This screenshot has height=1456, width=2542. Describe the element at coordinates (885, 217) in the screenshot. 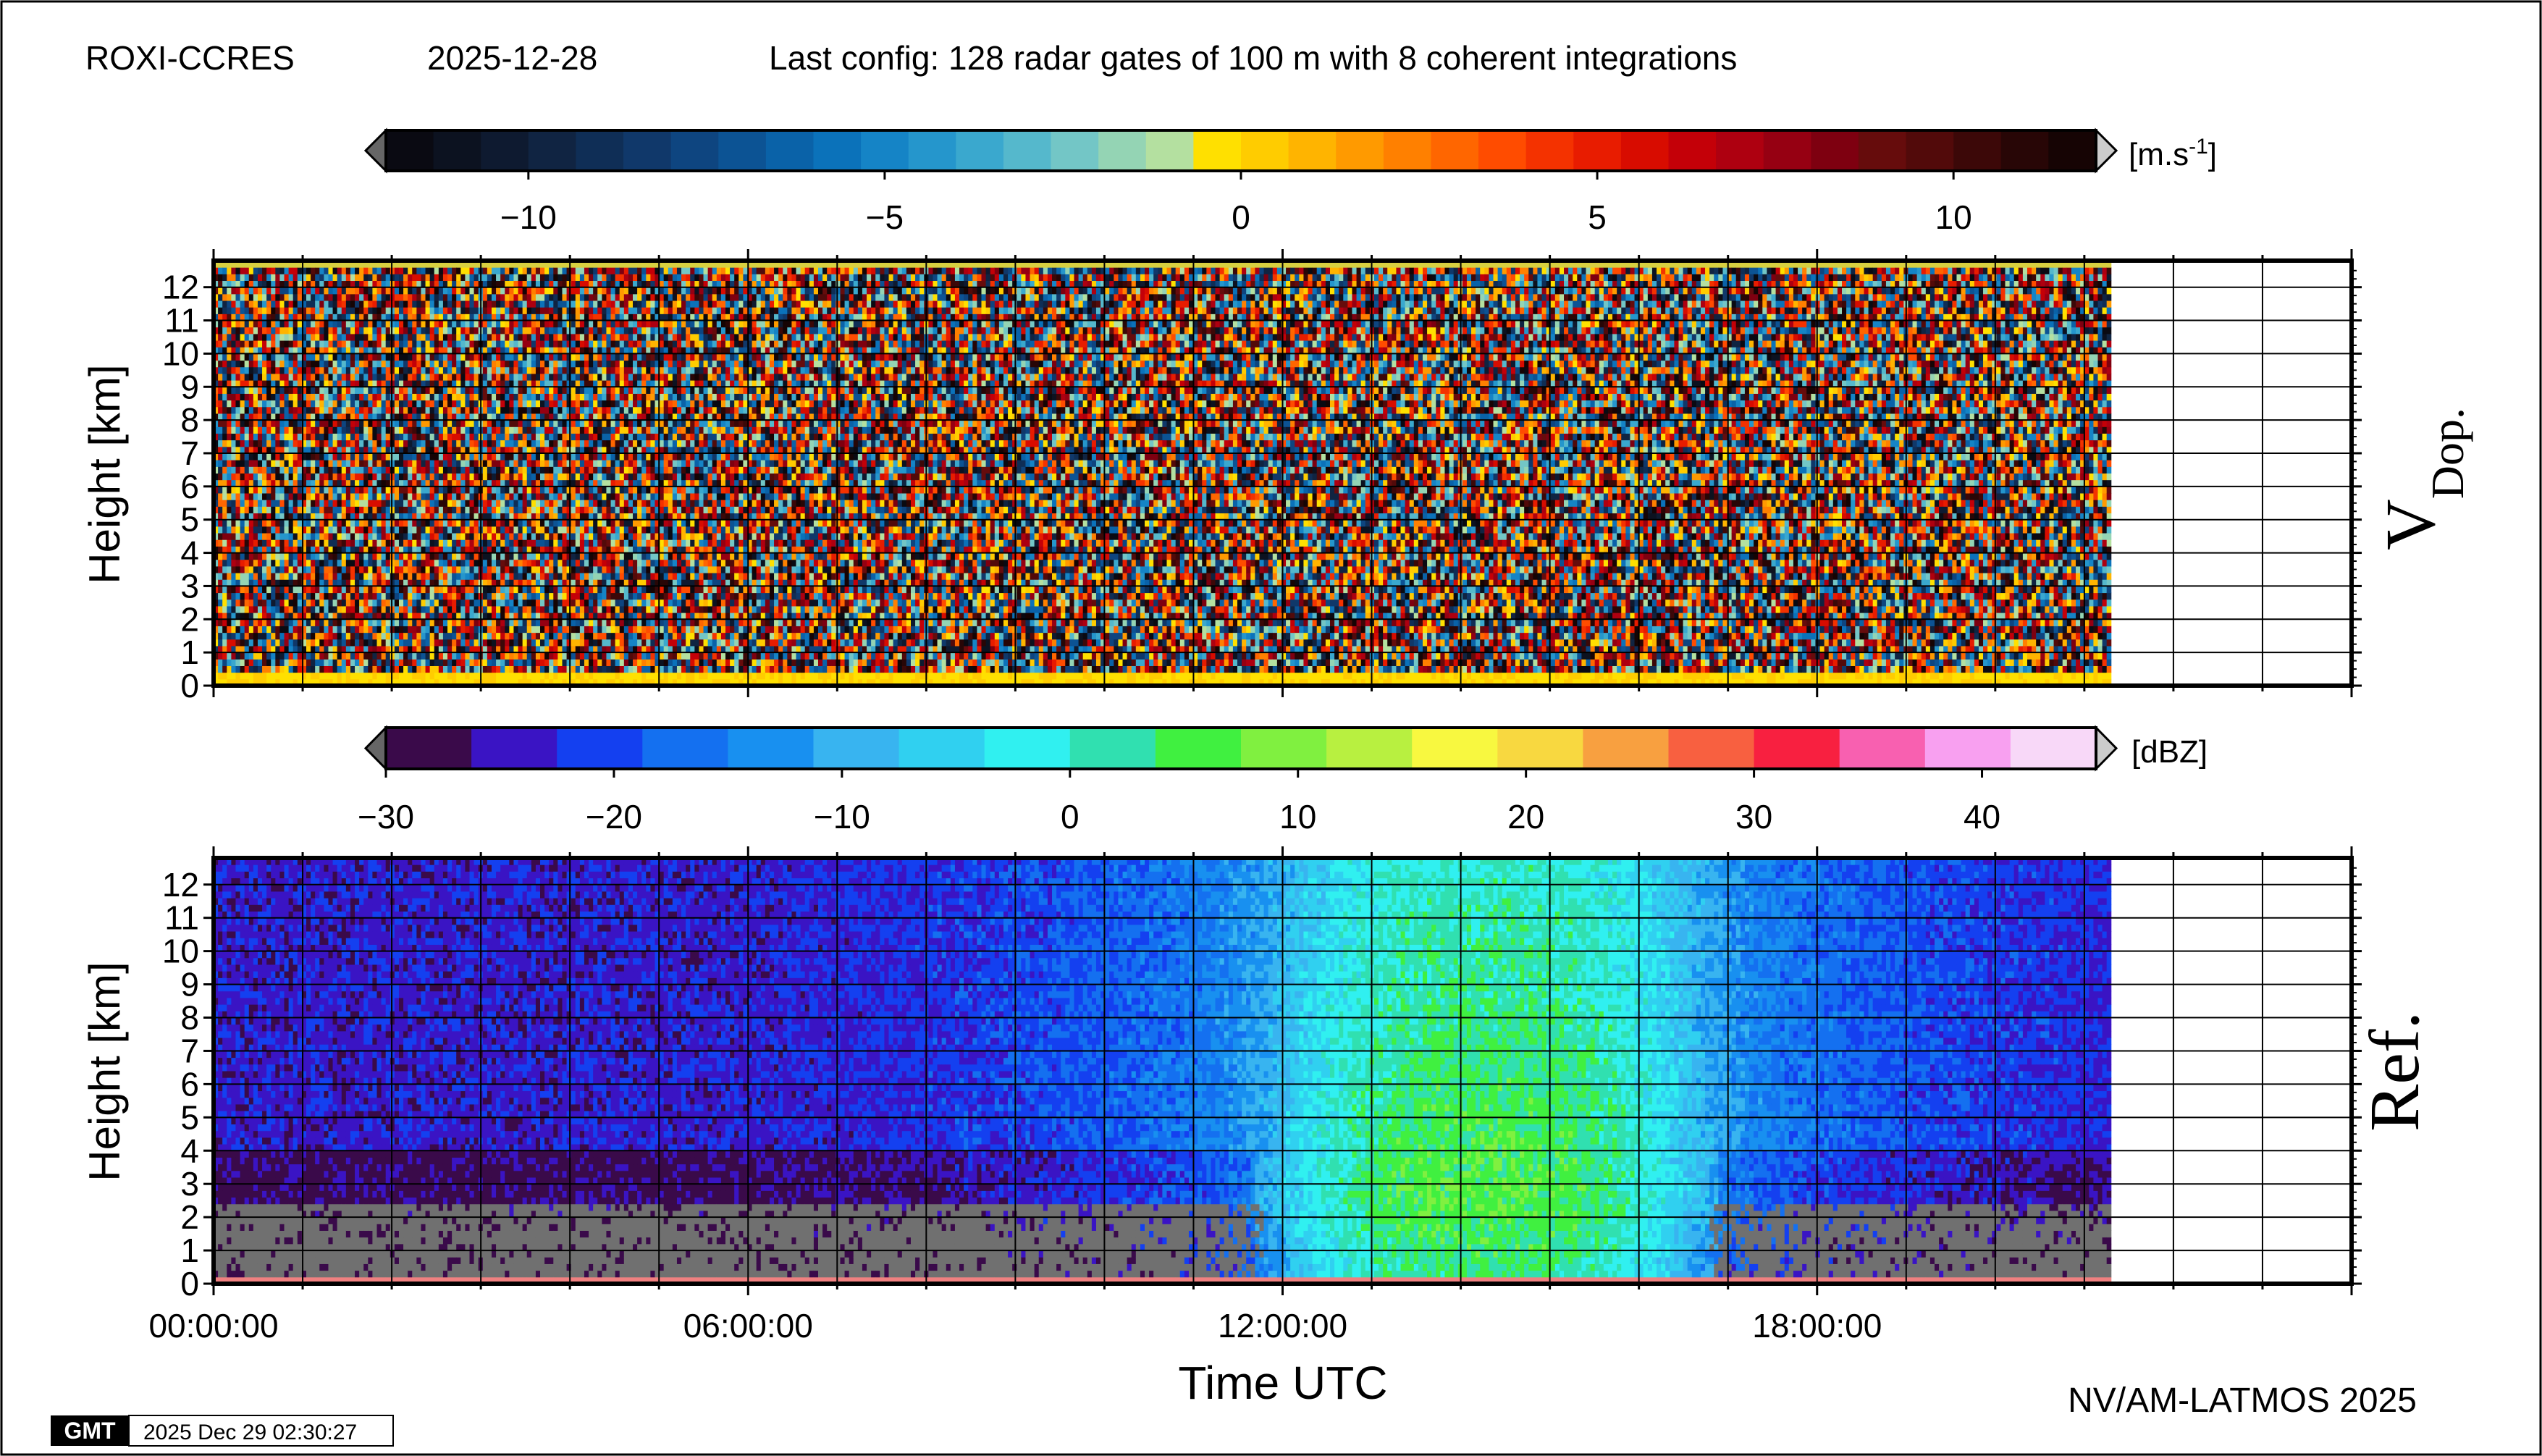

I see `velocity-colorbar-tick-label: −5` at that location.